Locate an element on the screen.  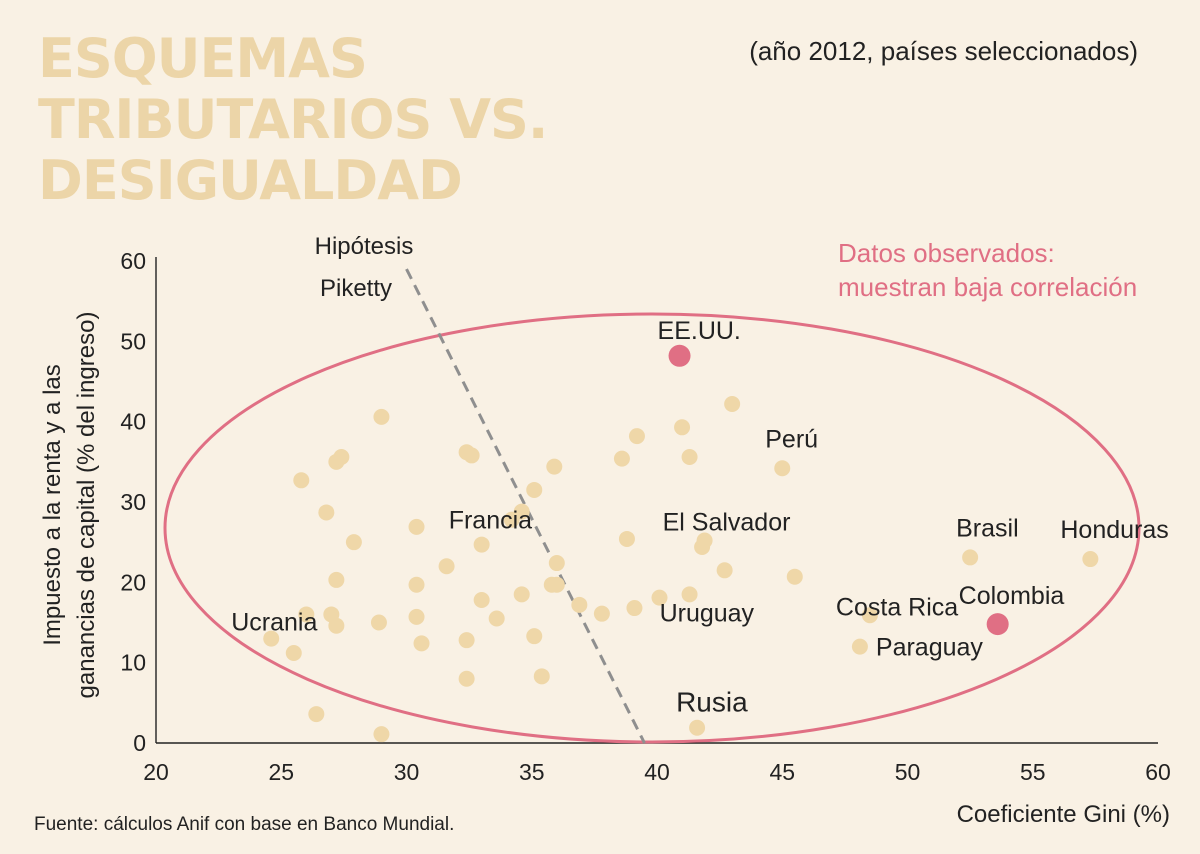
point-label: Rusia is located at coordinates (712, 702).